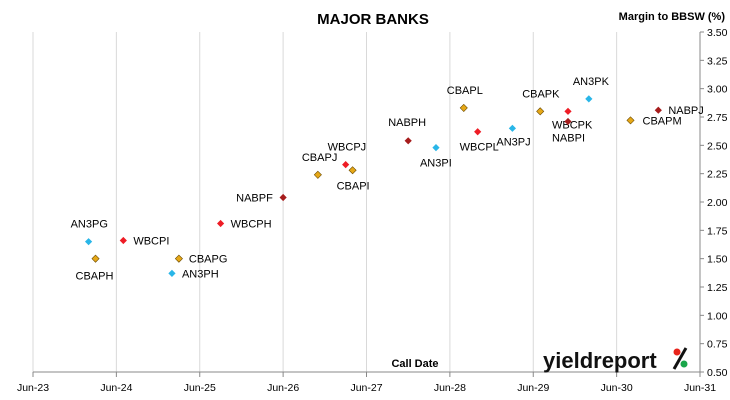 The width and height of the screenshot is (730, 400). What do you see at coordinates (366, 388) in the screenshot?
I see `x-tick-label: Jun-27` at bounding box center [366, 388].